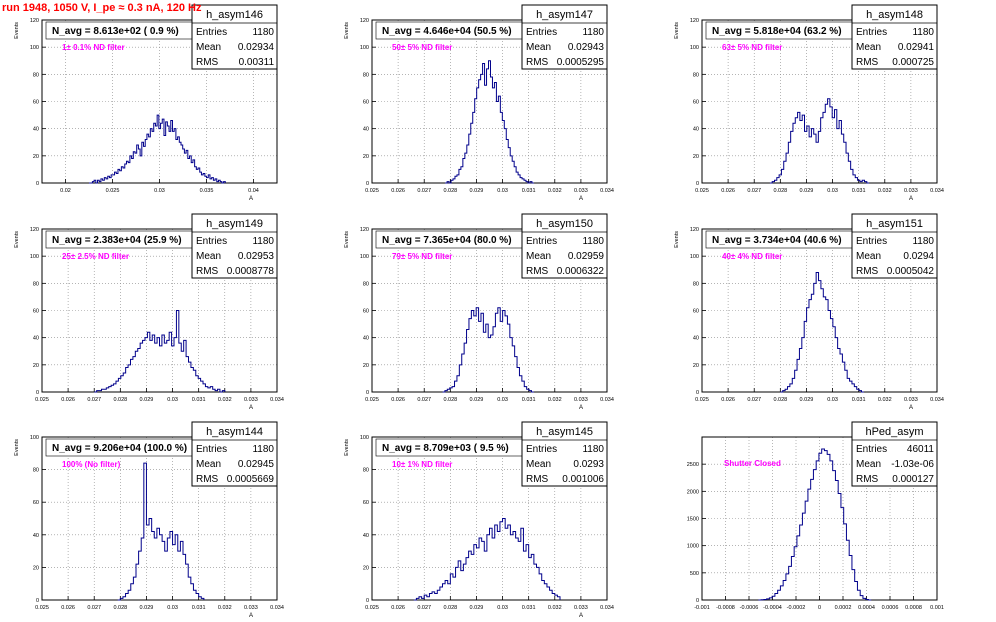 This screenshot has width=996, height=622. I want to click on navg-label: N_avg = 5.818e+04 (63.2 %), so click(777, 31).